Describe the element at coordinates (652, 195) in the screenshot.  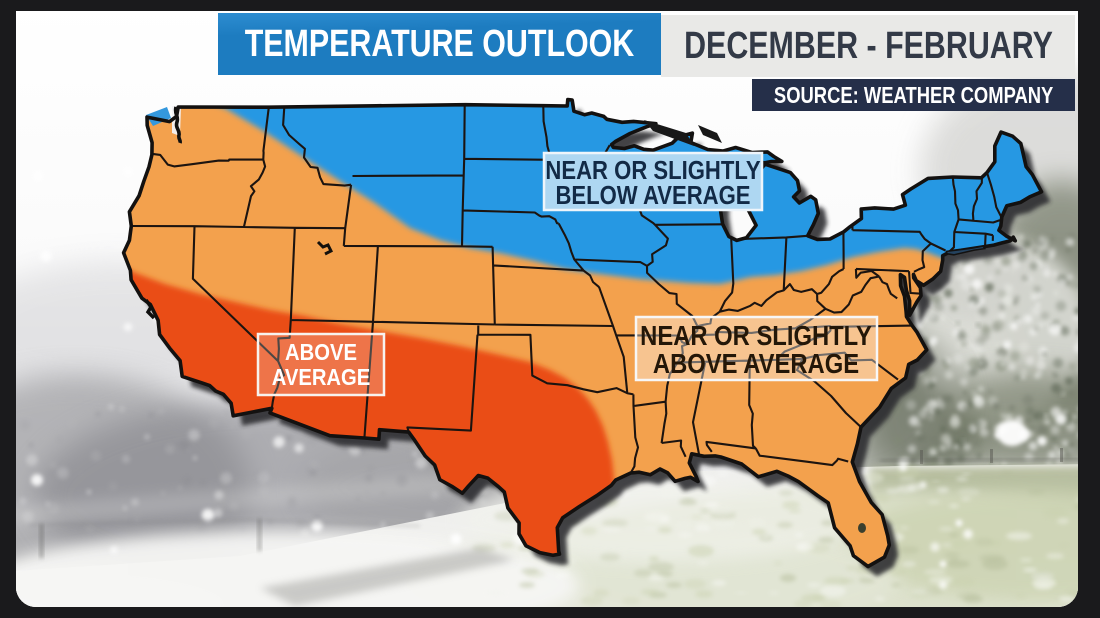
I see `svg-text: BELOW AVERAGE` at that location.